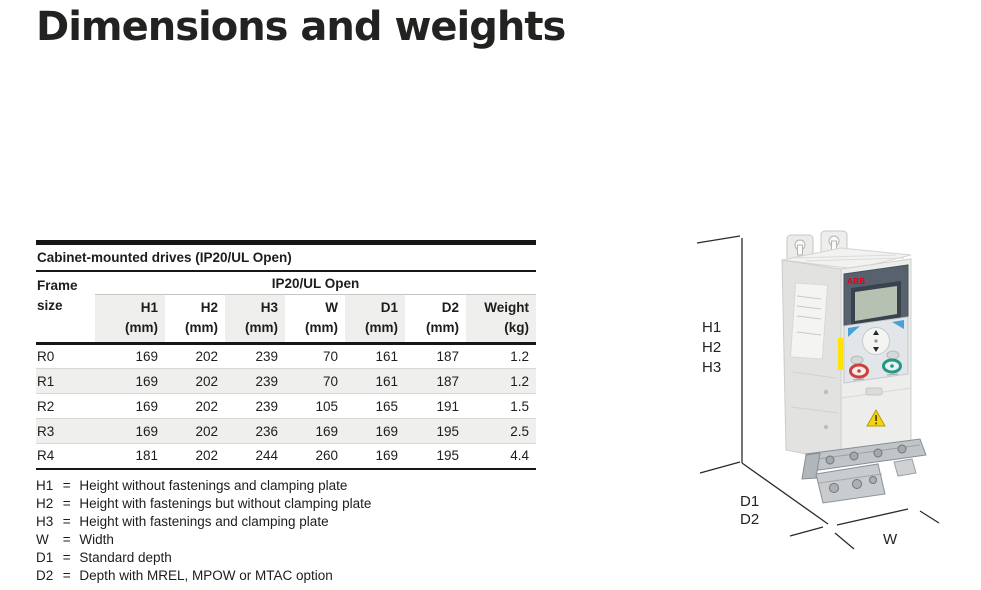  Describe the element at coordinates (65, 356) in the screenshot. I see `frame-size-cell: R0` at that location.